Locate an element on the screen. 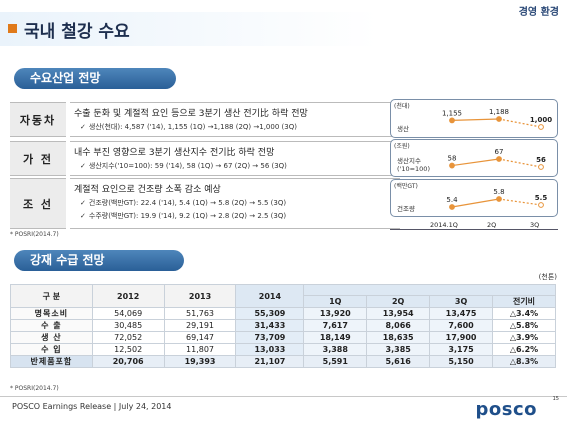 This screenshot has height=426, width=567. cell-chg: △6.2% is located at coordinates (524, 349).